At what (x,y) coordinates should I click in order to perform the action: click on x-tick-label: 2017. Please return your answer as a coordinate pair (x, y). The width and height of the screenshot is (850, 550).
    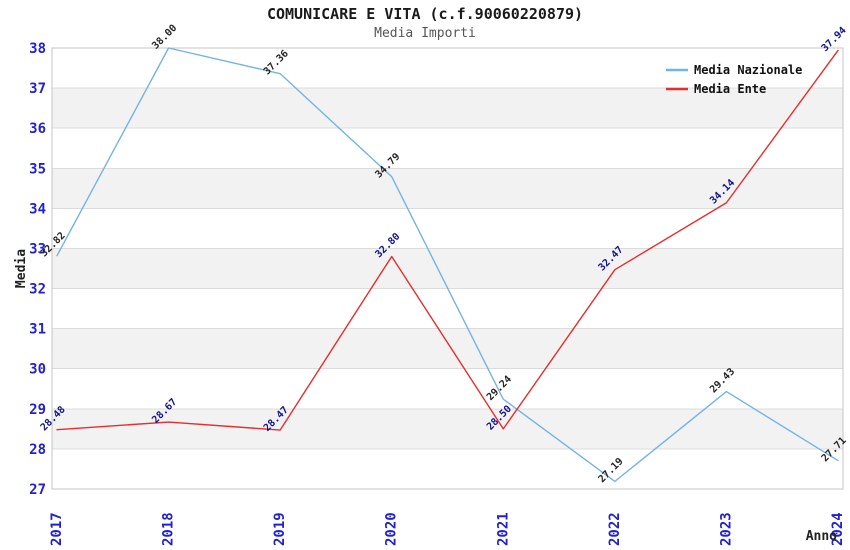
    Looking at the image, I should click on (57, 529).